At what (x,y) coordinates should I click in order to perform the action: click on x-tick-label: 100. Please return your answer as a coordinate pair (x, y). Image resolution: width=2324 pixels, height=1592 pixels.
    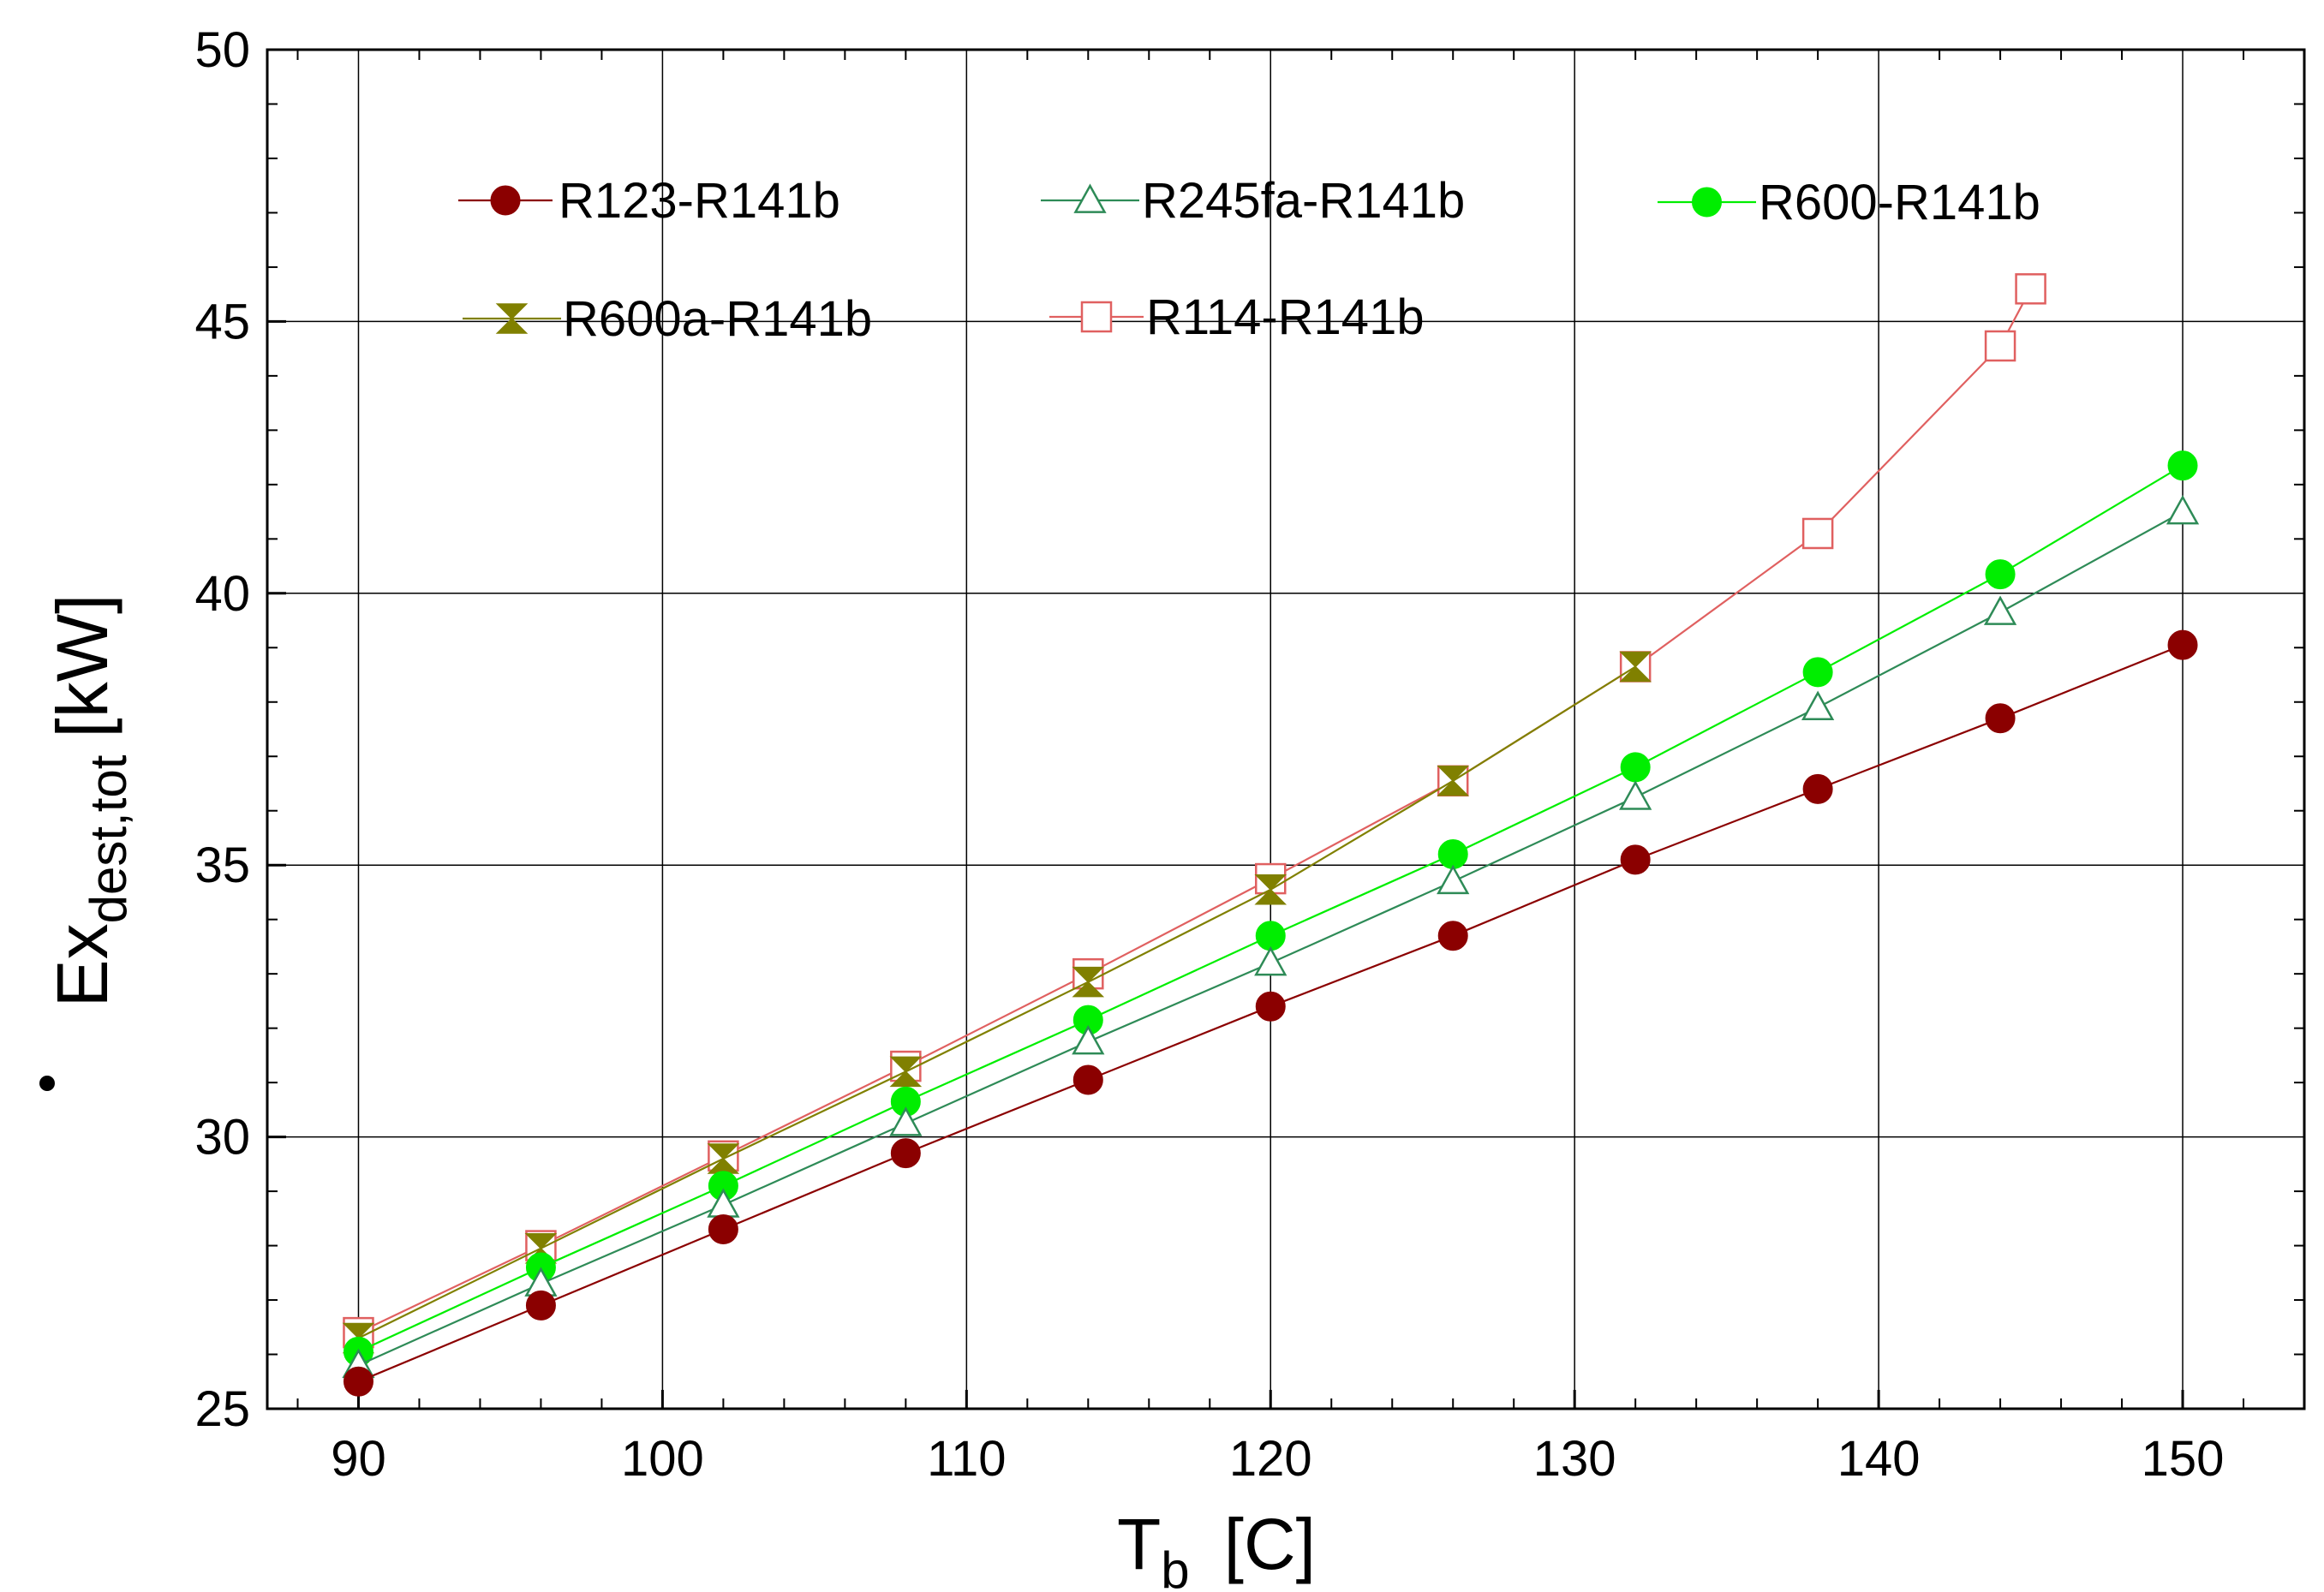
    Looking at the image, I should click on (662, 1459).